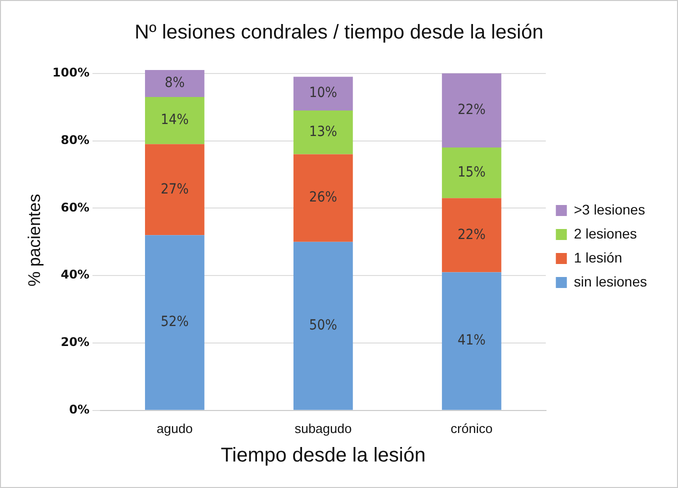 The height and width of the screenshot is (488, 678). I want to click on y-tick-label: 80%, so click(75, 139).